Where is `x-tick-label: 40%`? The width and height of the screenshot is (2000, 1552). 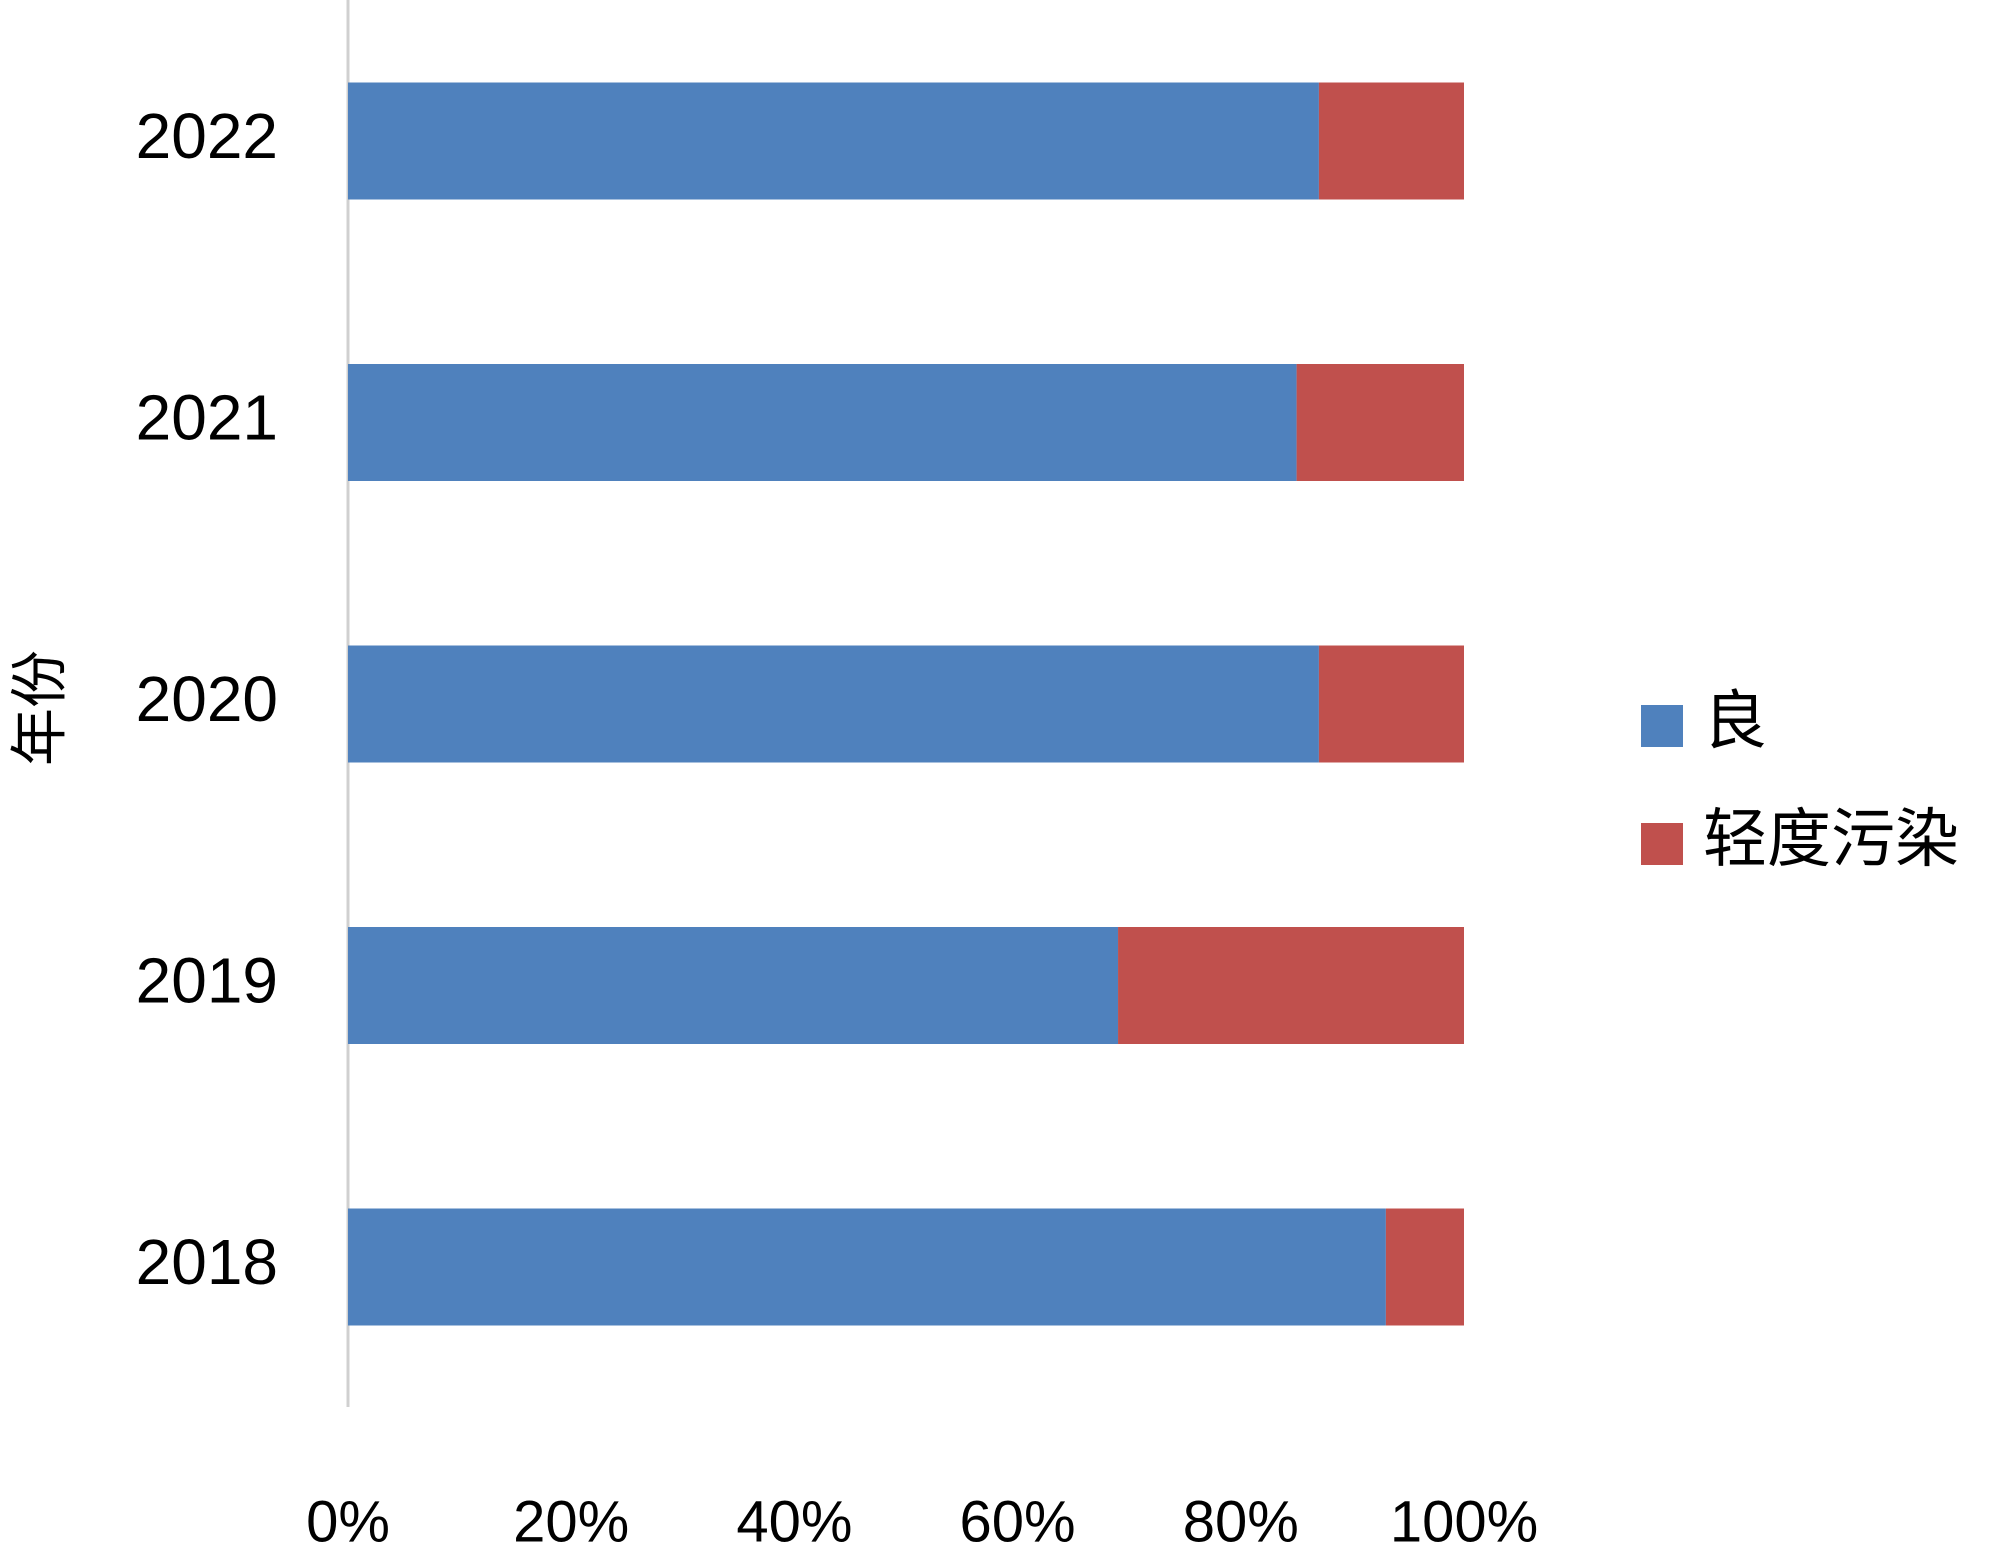
x-tick-label: 40% is located at coordinates (794, 1520).